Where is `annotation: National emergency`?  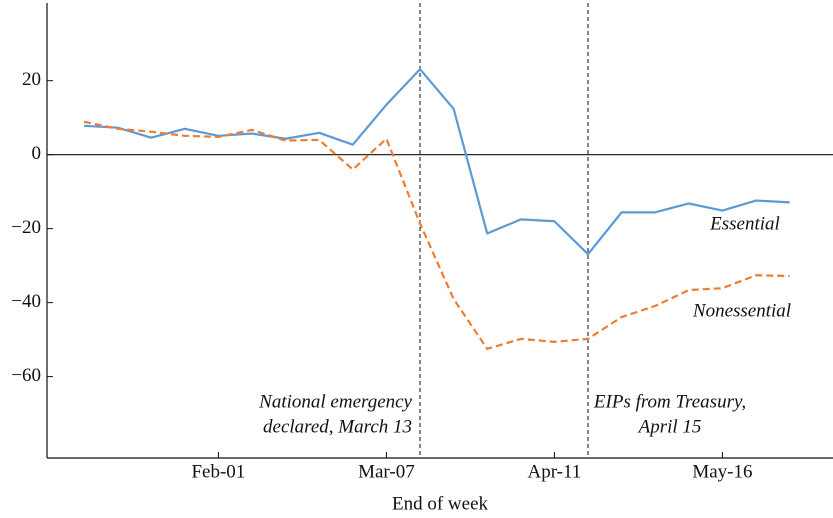
annotation: National emergency is located at coordinates (335, 401).